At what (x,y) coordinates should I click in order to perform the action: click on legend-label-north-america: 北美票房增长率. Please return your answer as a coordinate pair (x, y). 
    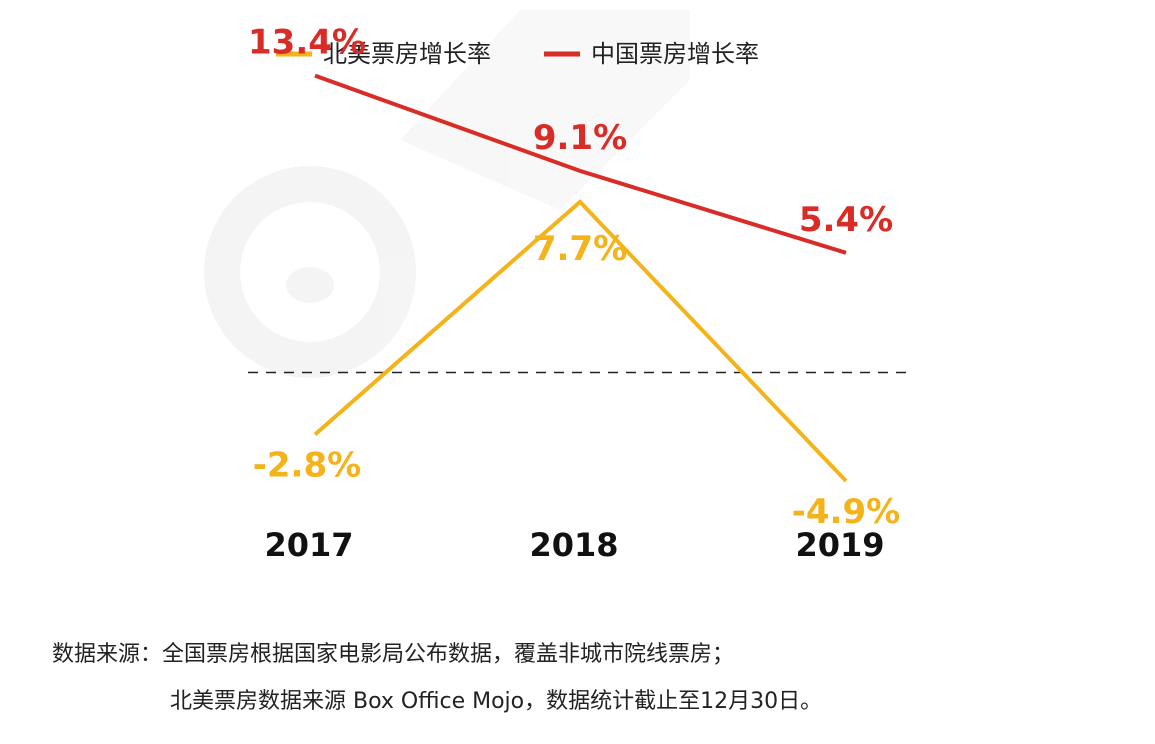
    Looking at the image, I should click on (407, 54).